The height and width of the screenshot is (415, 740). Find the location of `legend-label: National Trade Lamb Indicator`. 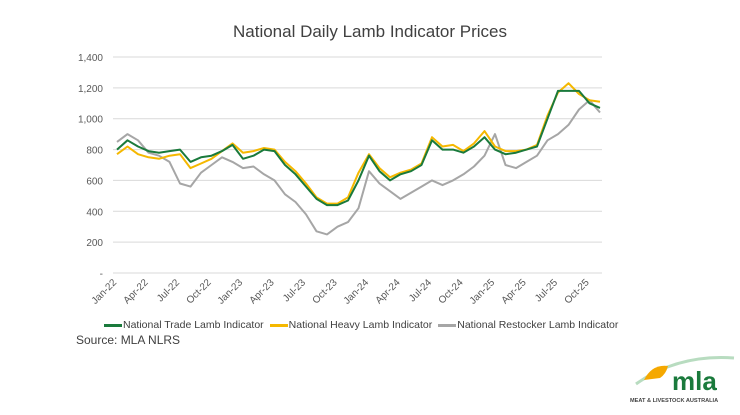

legend-label: National Trade Lamb Indicator is located at coordinates (193, 325).